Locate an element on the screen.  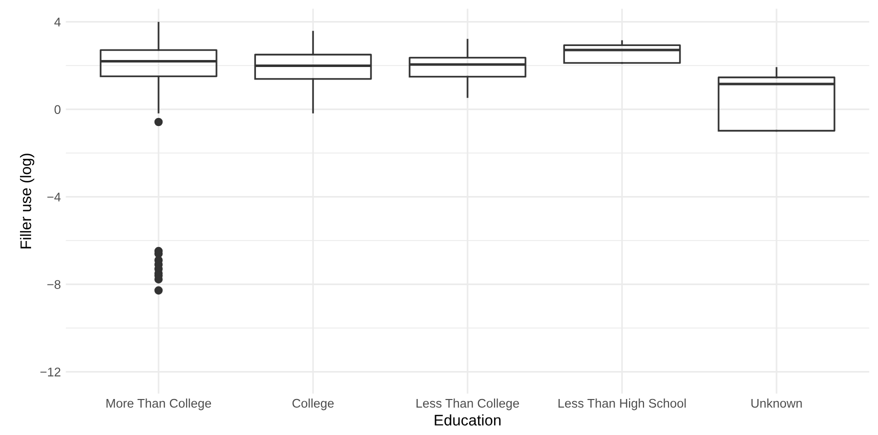
y-tick-label: −4 is located at coordinates (54, 197).